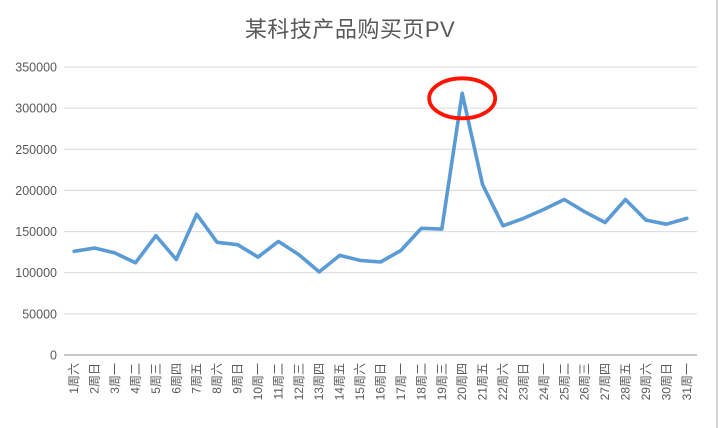 The image size is (718, 428). I want to click on x-axis-label: 19周三, so click(442, 381).